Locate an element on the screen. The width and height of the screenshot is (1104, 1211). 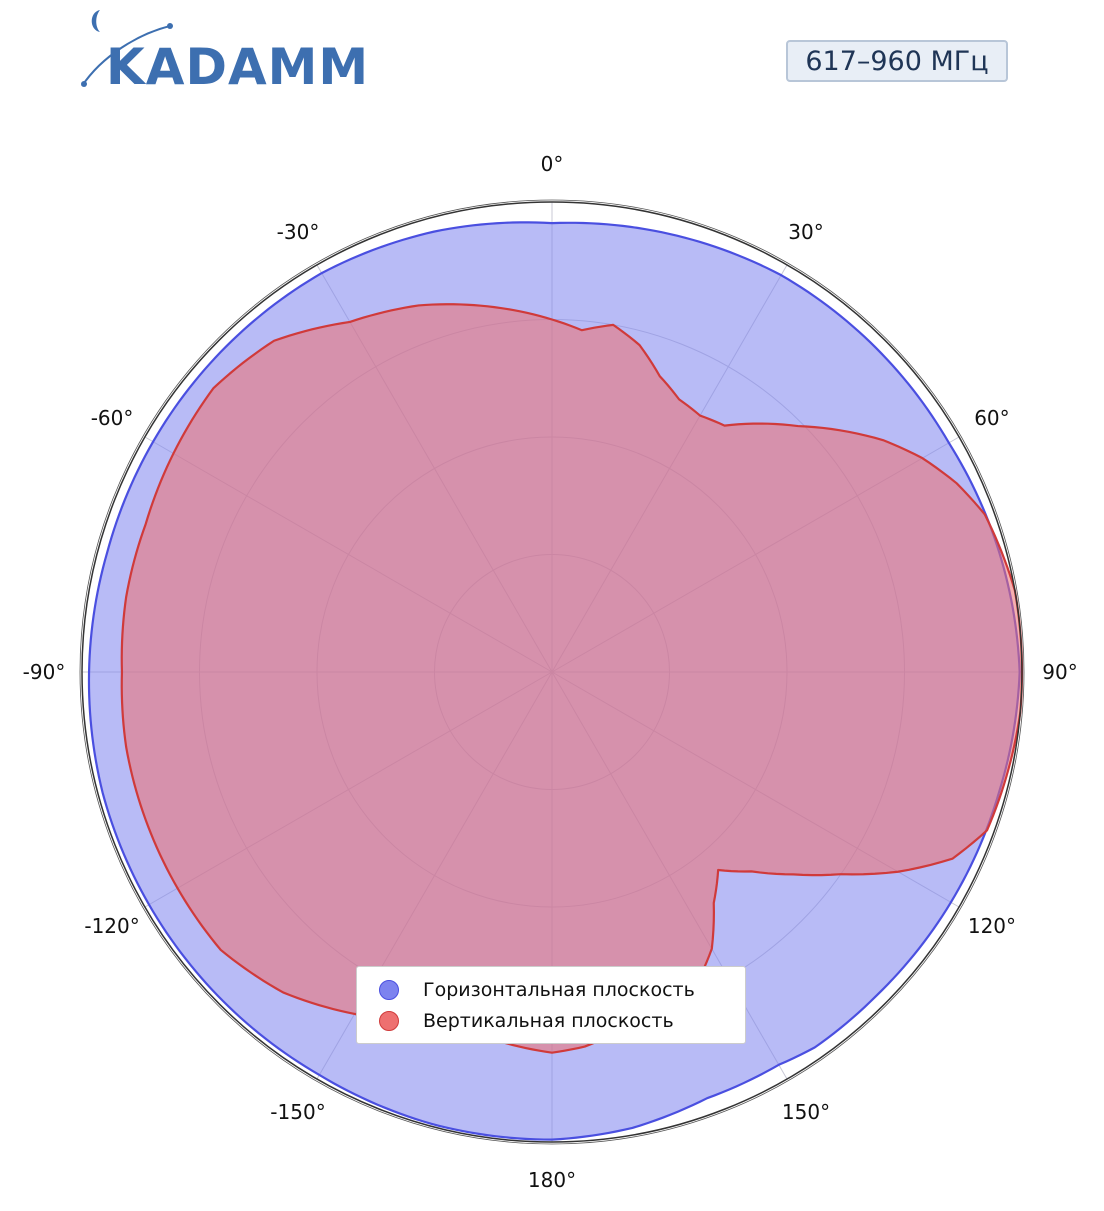
theta-tick-label: -30° is located at coordinates (298, 232).